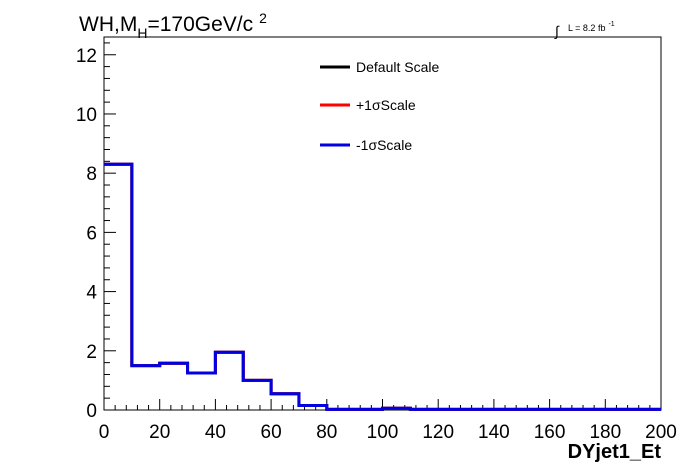 Image resolution: width=696 pixels, height=472 pixels. I want to click on x-tick-label: 0, so click(104, 432).